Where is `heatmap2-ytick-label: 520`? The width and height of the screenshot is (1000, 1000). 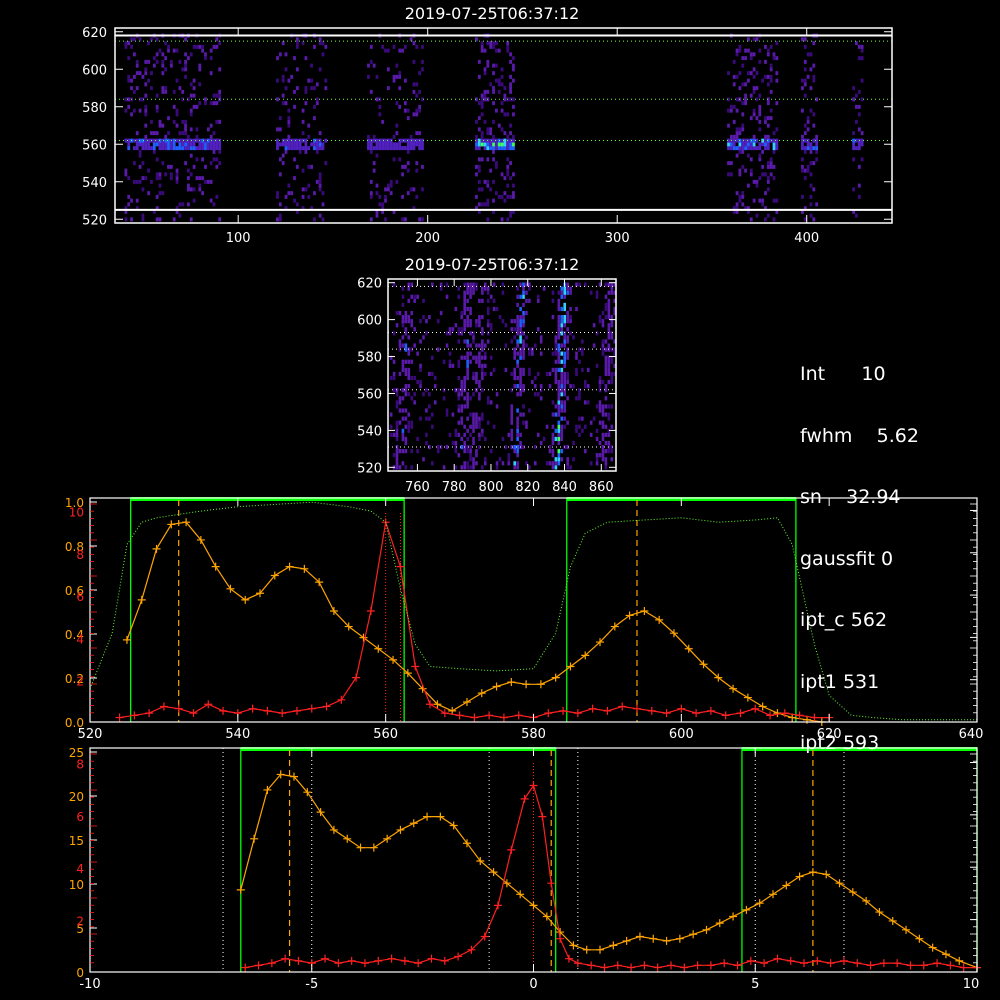 heatmap2-ytick-label: 520 is located at coordinates (369, 468).